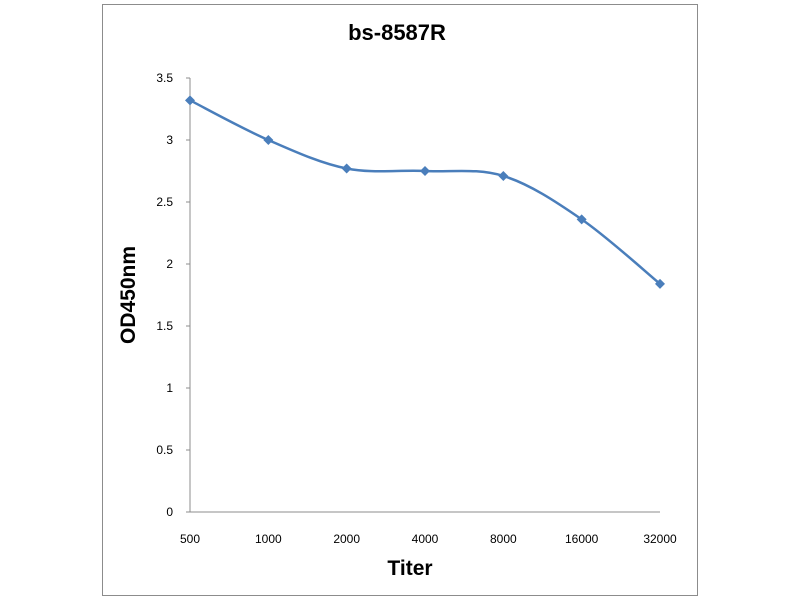 Image resolution: width=800 pixels, height=600 pixels. Describe the element at coordinates (169, 512) in the screenshot. I see `y-tick-label: 0` at that location.